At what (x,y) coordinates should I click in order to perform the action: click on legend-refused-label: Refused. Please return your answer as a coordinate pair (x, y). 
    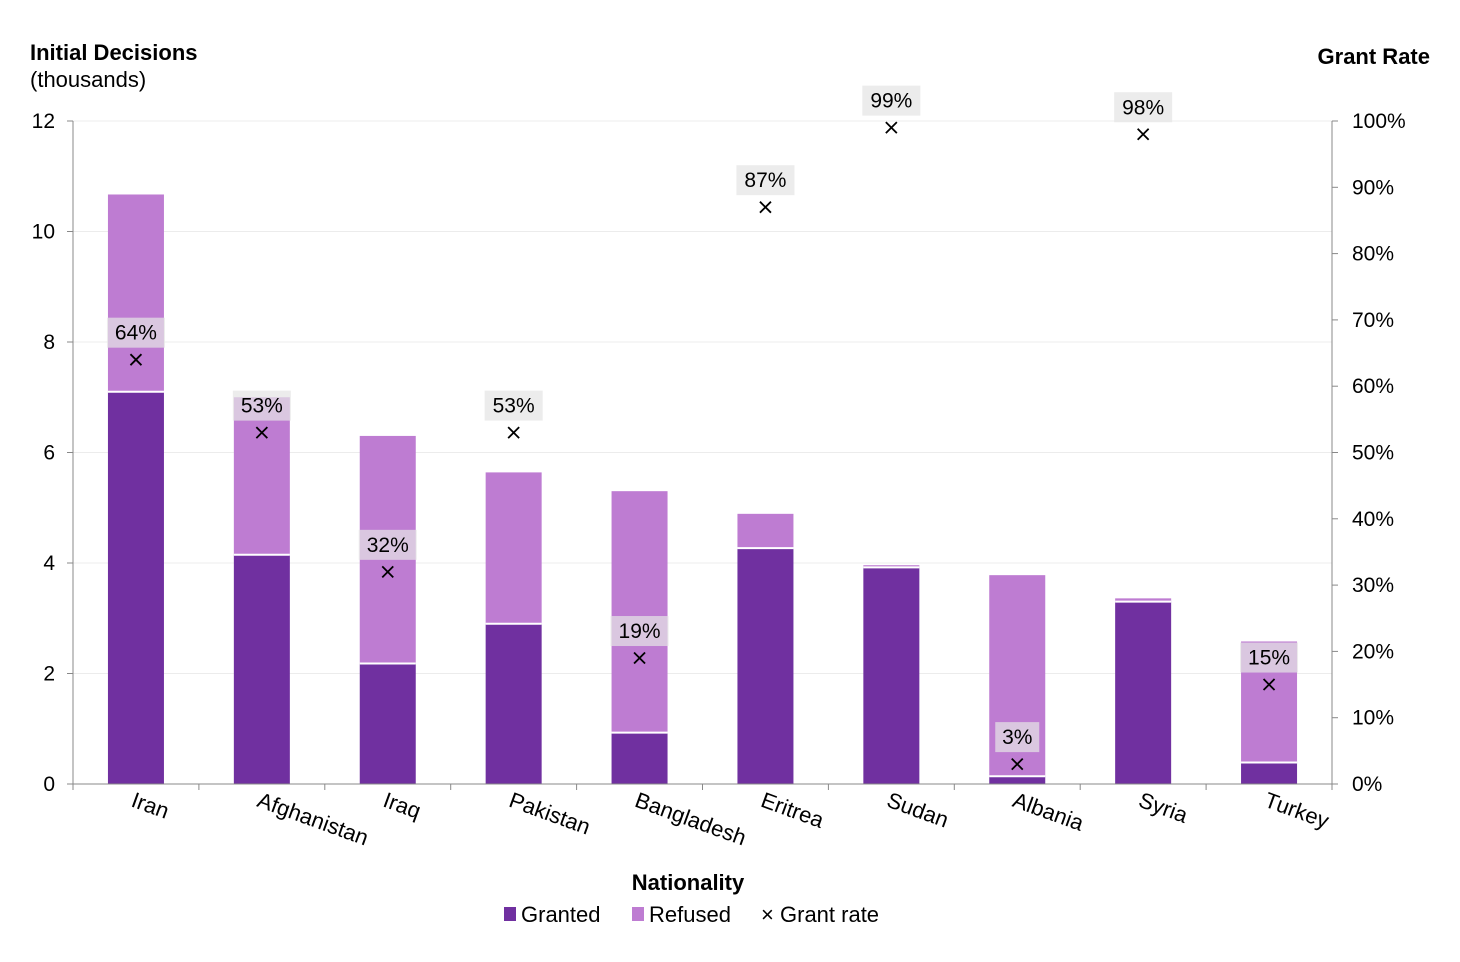
    Looking at the image, I should click on (690, 914).